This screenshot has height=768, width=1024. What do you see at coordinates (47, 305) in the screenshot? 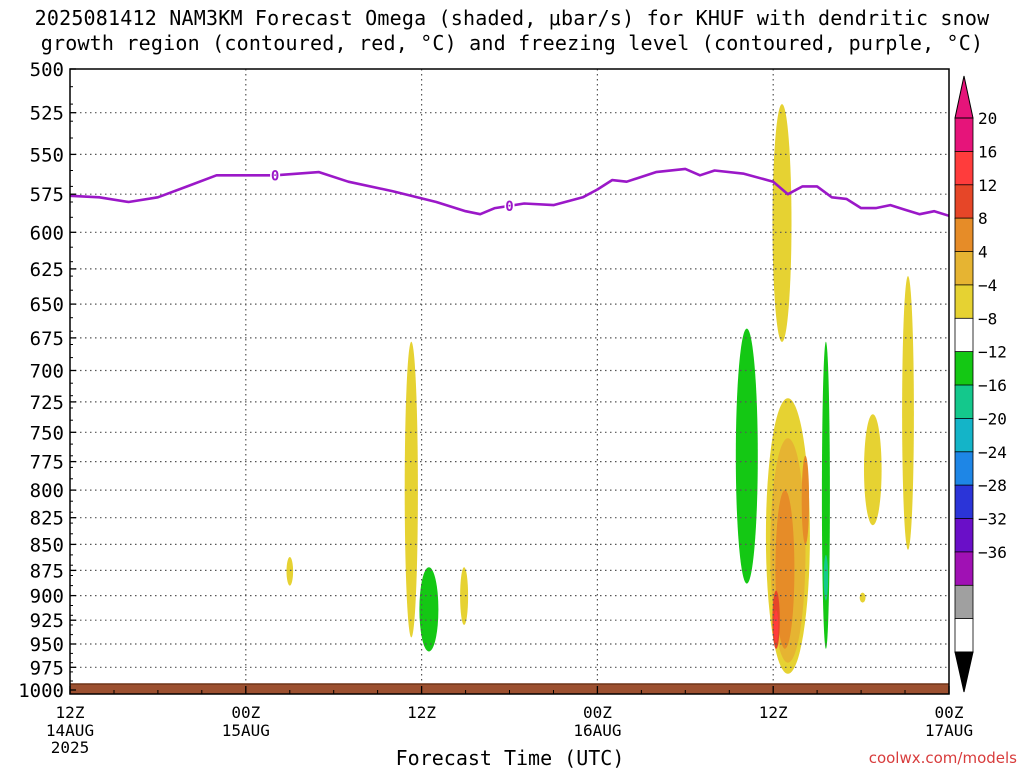
I see `y-tick-label: 650` at bounding box center [47, 305].